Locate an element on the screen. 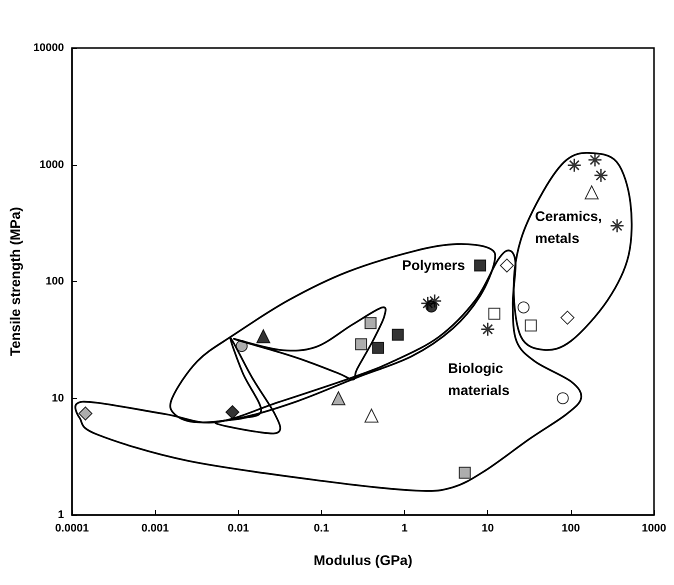  annotation: Polymers is located at coordinates (434, 265).